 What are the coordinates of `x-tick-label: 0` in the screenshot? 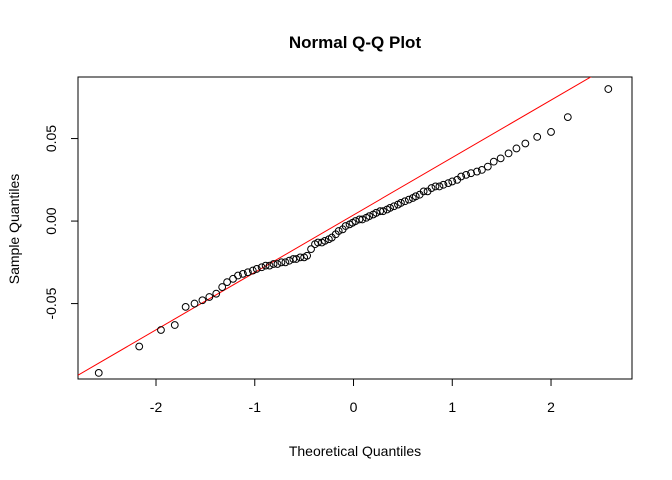 It's located at (354, 407).